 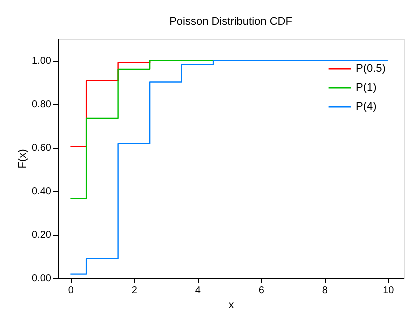 What do you see at coordinates (42, 279) in the screenshot?
I see `y-tick-label: 0.00` at bounding box center [42, 279].